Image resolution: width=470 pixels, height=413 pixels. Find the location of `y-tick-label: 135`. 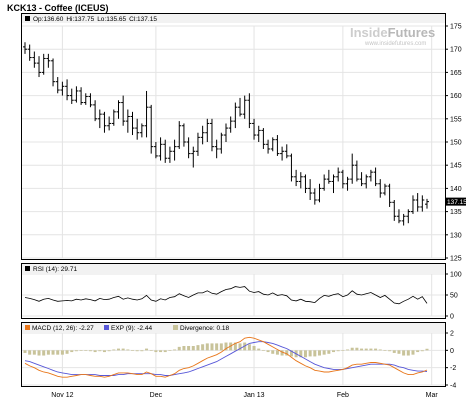

y-tick-label: 135 is located at coordinates (456, 212).